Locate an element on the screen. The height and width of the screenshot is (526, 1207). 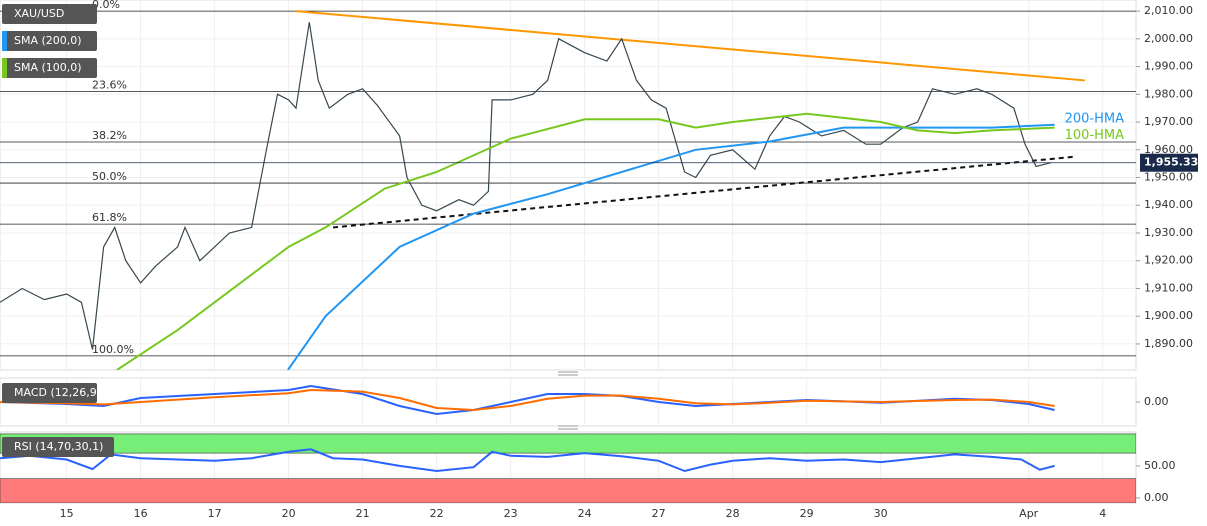
x-tick-label: Apr is located at coordinates (1029, 513).